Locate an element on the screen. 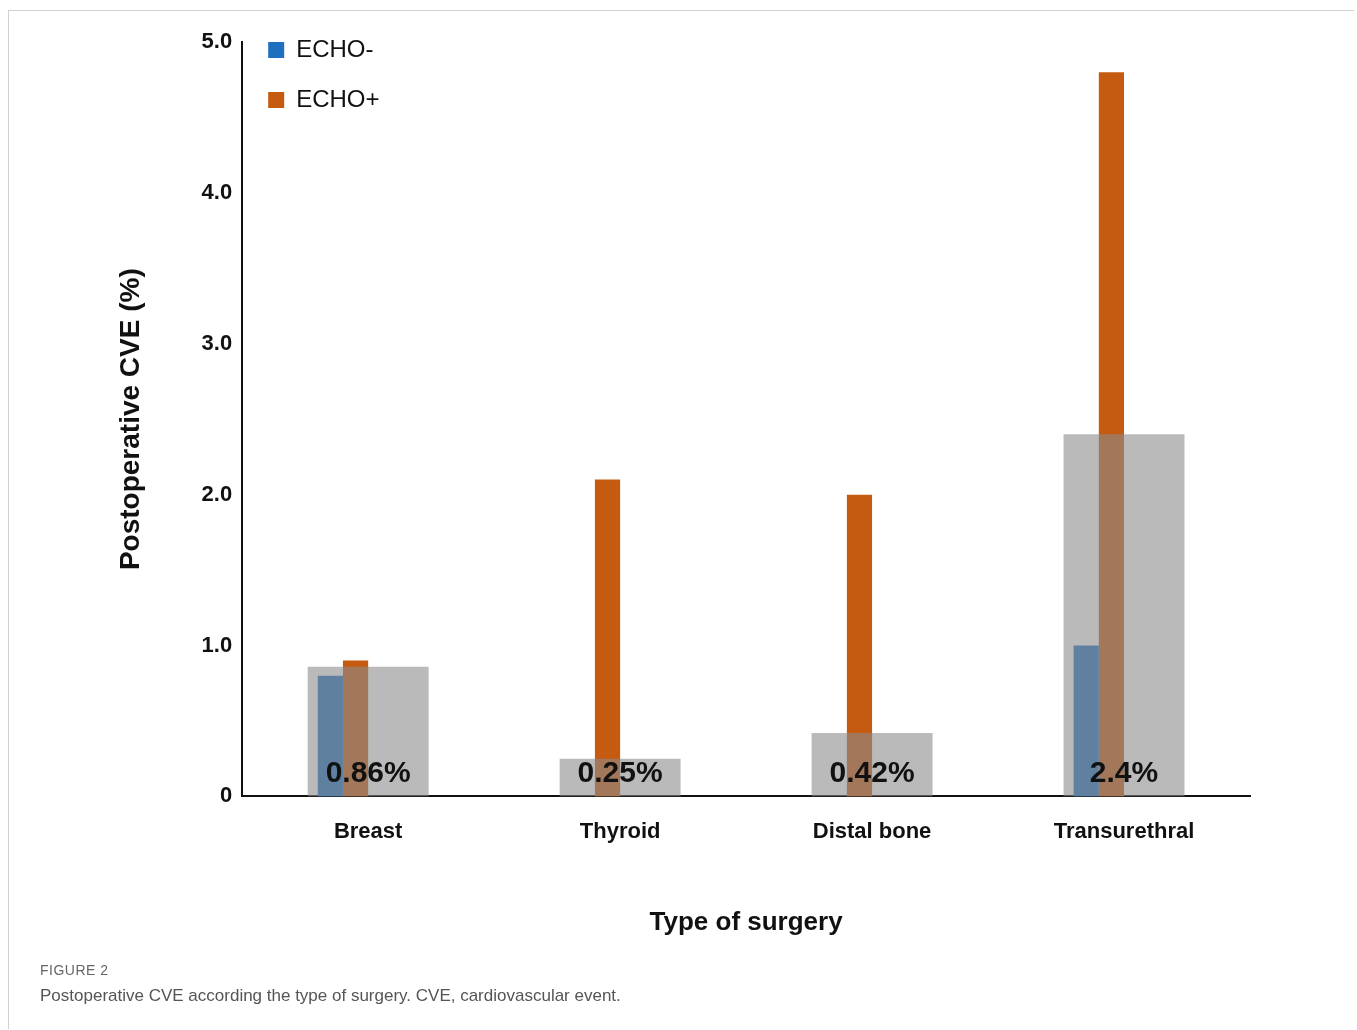  x-tick-label: Breast is located at coordinates (368, 830).